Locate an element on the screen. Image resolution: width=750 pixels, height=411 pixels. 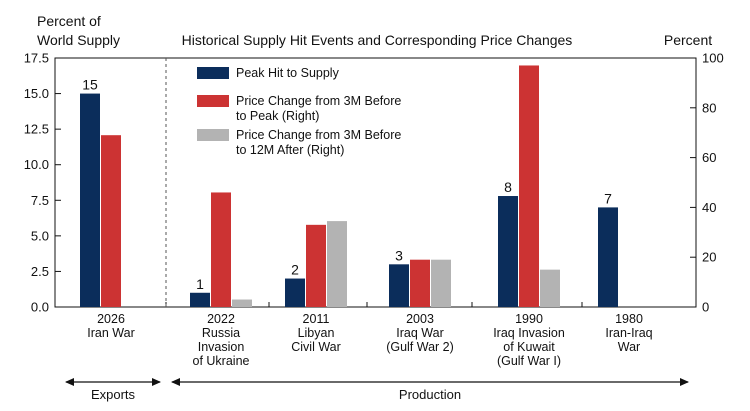
category-label: 1980 is located at coordinates (629, 319).